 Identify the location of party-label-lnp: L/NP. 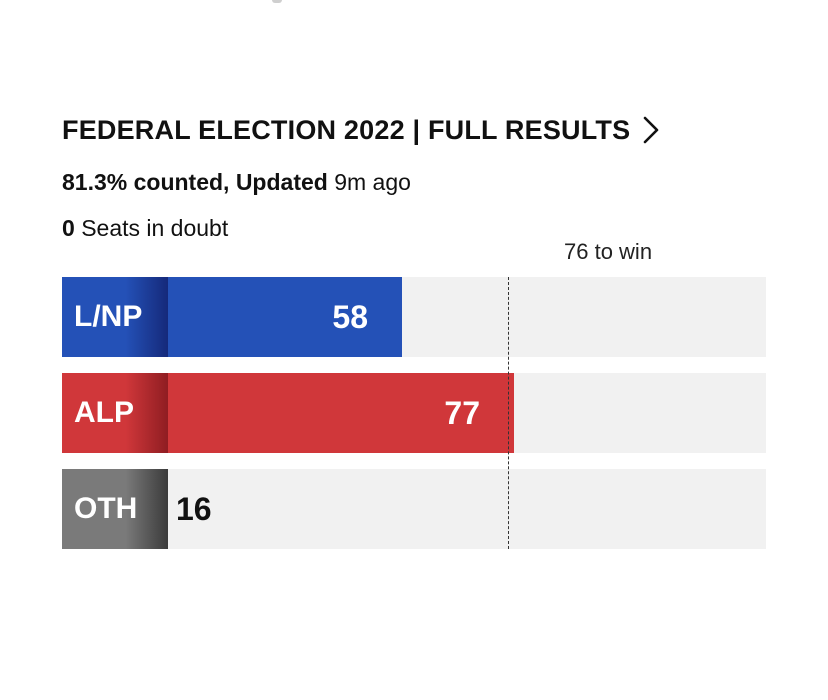
(115, 317).